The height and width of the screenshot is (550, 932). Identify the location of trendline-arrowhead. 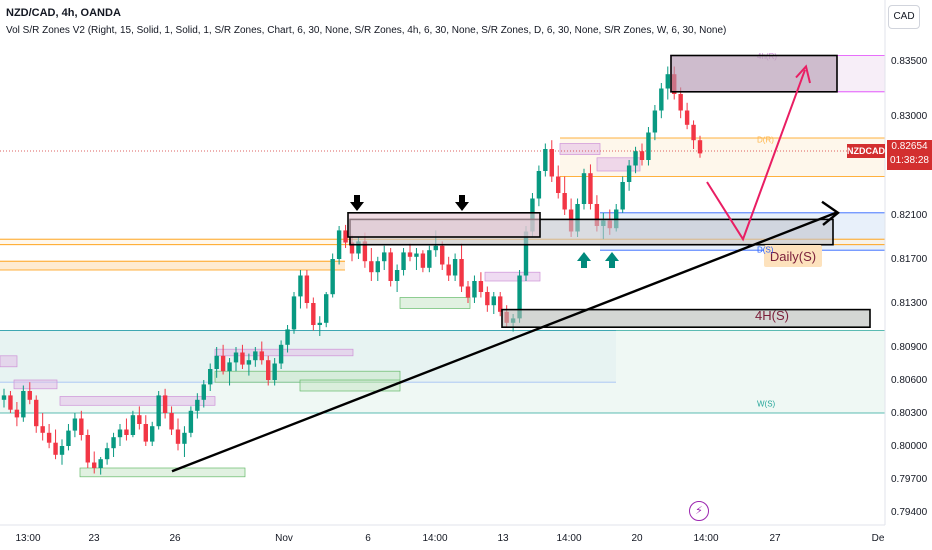
(831, 213).